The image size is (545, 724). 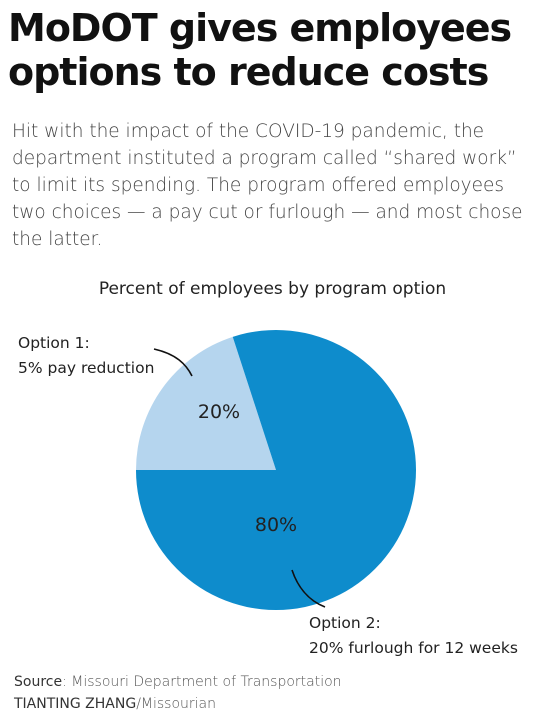 What do you see at coordinates (345, 623) in the screenshot?
I see `slice-label-option-2-line1: Option 2:` at bounding box center [345, 623].